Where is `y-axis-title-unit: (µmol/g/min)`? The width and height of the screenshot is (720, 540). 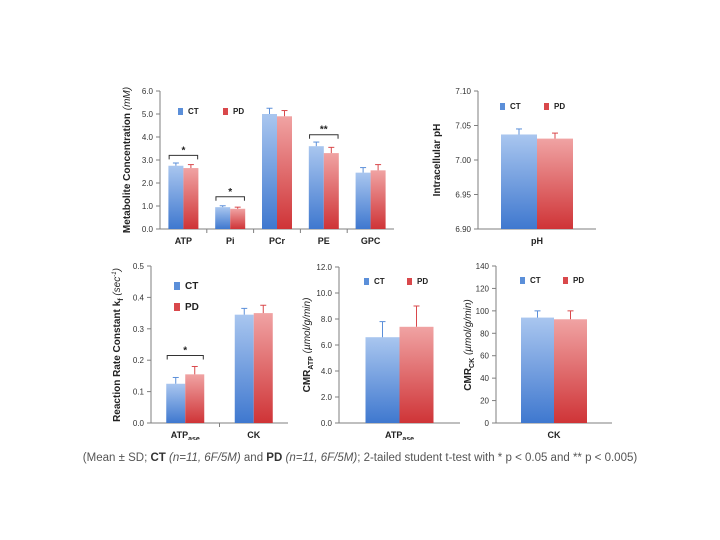 y-axis-title-unit: (µmol/g/min) is located at coordinates (307, 326).